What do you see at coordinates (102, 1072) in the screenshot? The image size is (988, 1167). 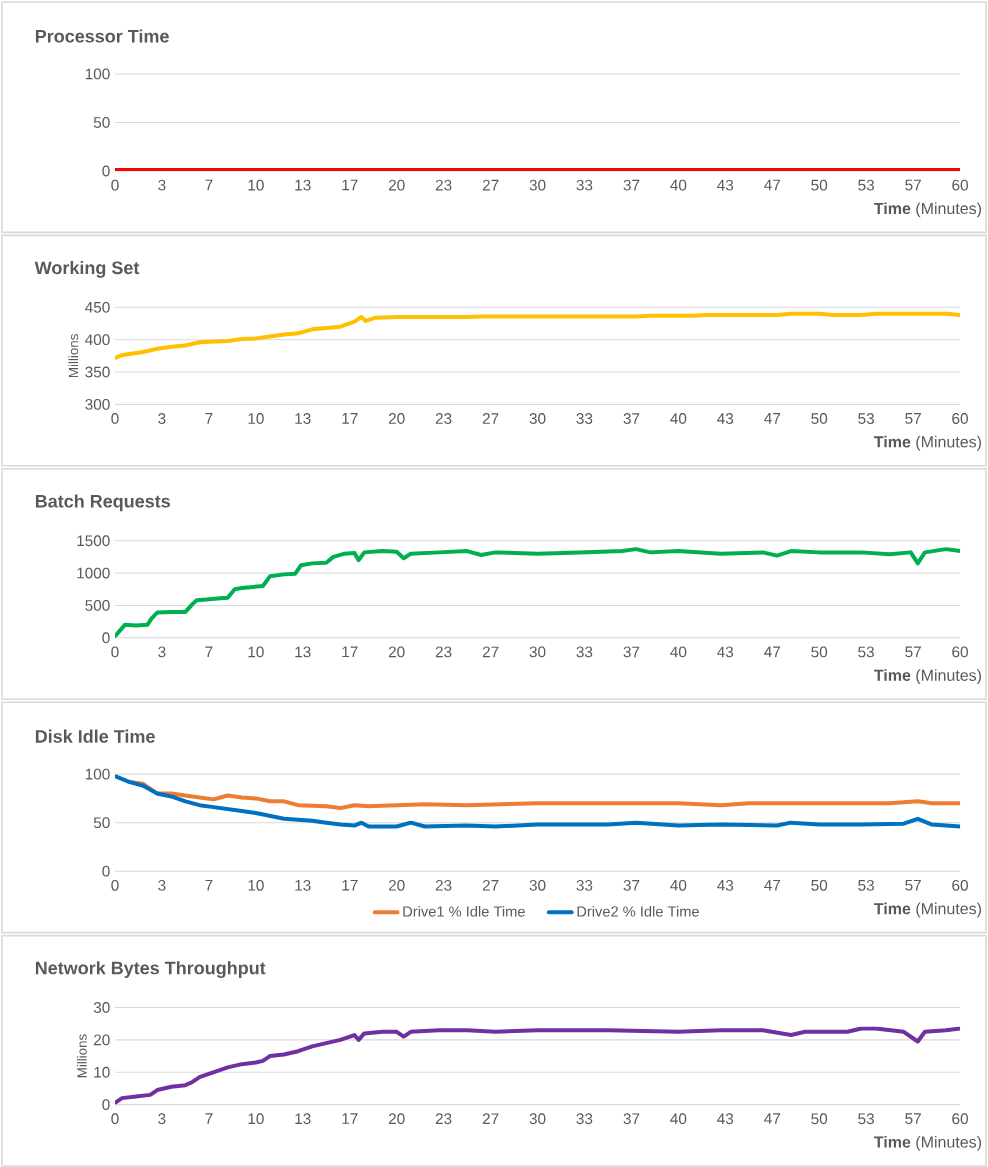 I see `y-tick-label: 10` at bounding box center [102, 1072].